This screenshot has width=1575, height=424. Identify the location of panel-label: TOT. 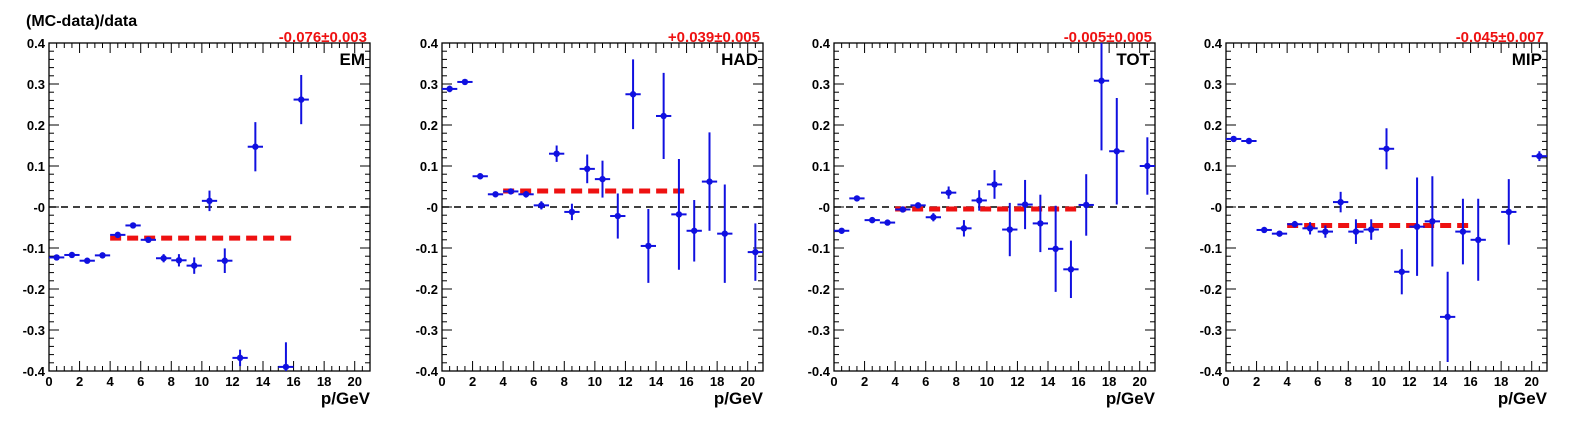
(1133, 59).